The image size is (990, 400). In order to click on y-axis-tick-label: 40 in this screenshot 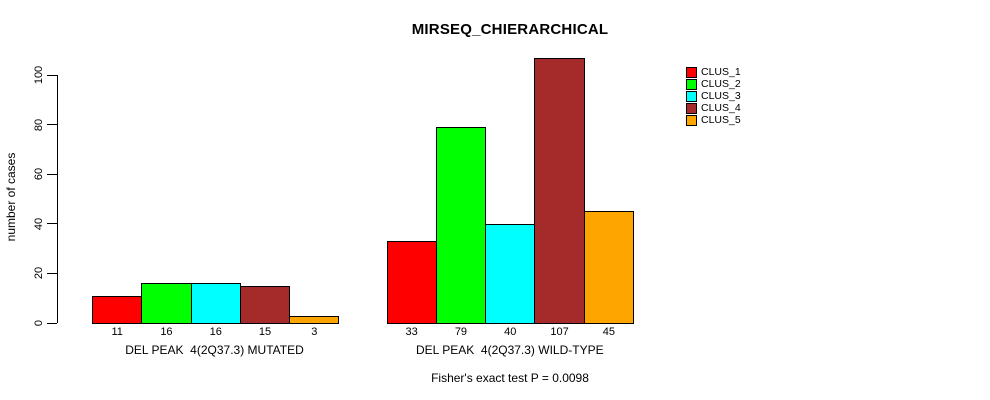, I will do `click(39, 223)`.